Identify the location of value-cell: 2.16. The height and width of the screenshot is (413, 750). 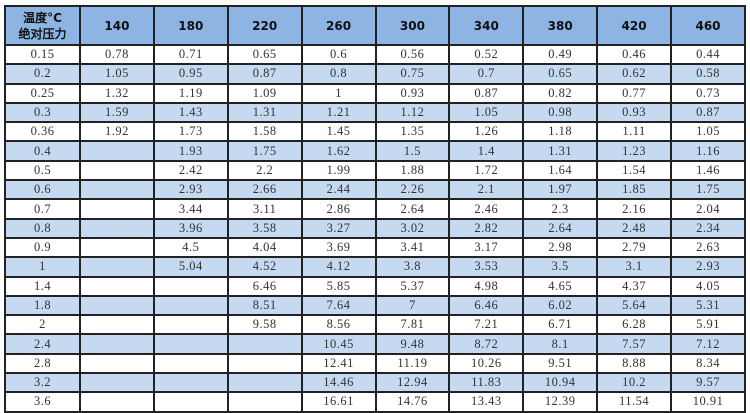
(634, 209).